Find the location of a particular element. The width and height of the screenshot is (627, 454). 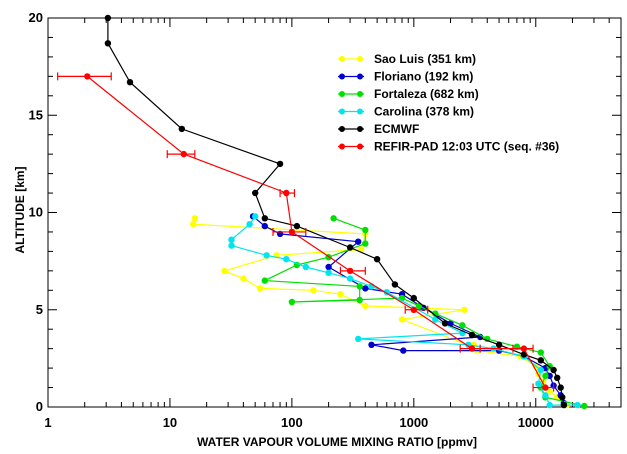

x-tick-label: 1 is located at coordinates (47, 422).